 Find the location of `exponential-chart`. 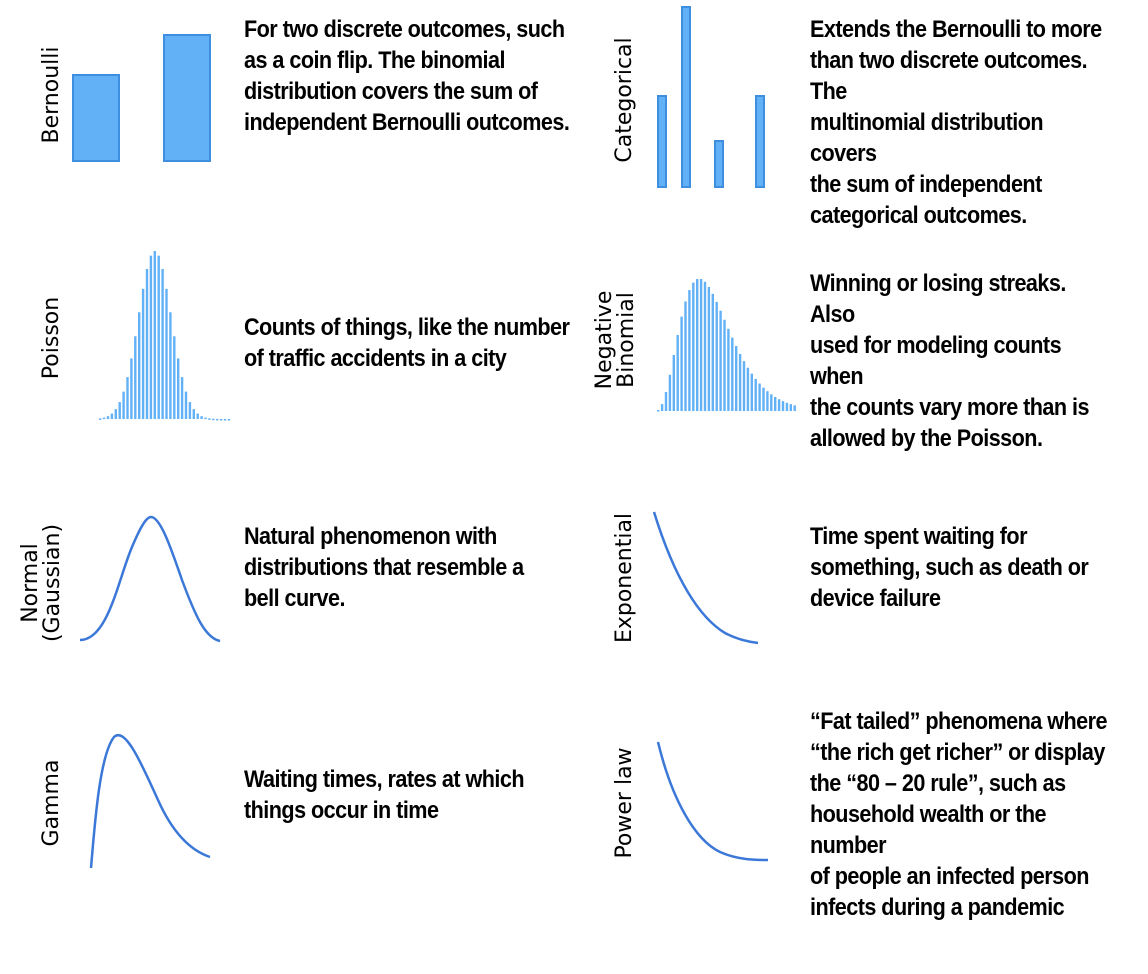

exponential-chart is located at coordinates (705, 578).